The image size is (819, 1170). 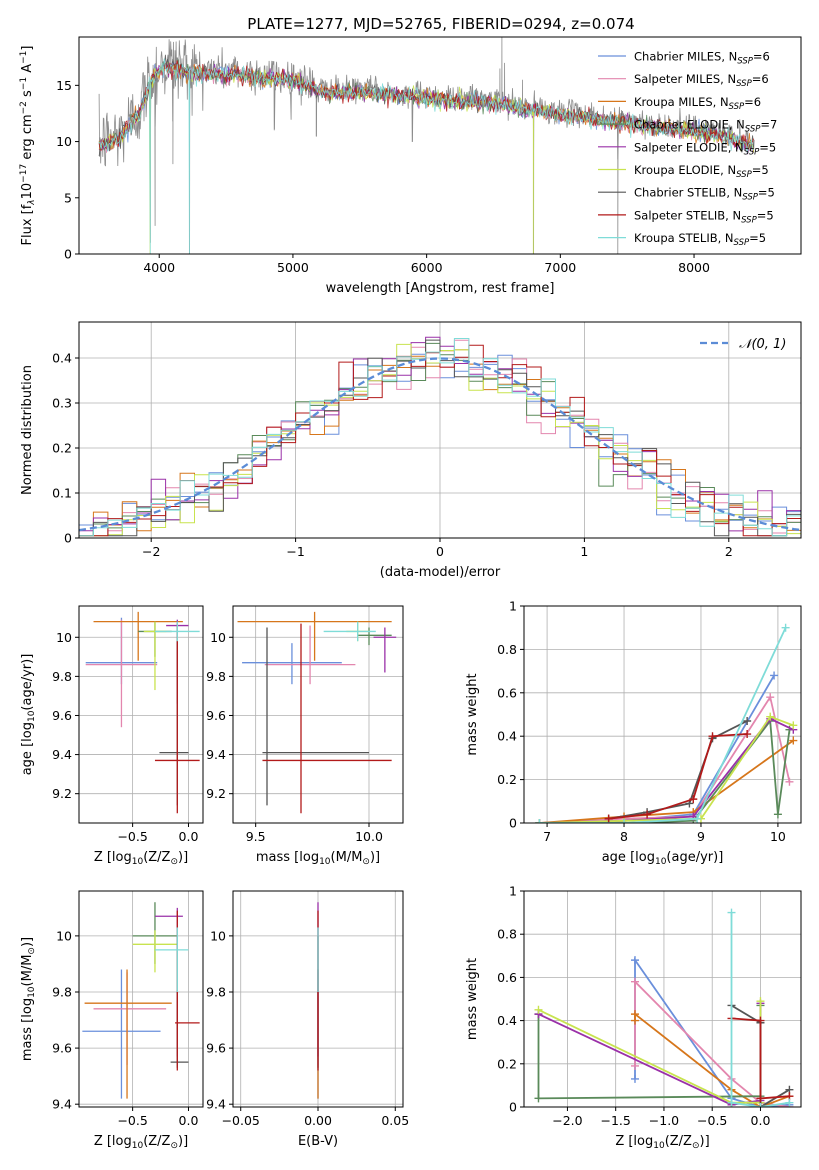 What do you see at coordinates (27, 1029) in the screenshot?
I see `mass-vs-z-ylabel-part: mass [log` at bounding box center [27, 1029].